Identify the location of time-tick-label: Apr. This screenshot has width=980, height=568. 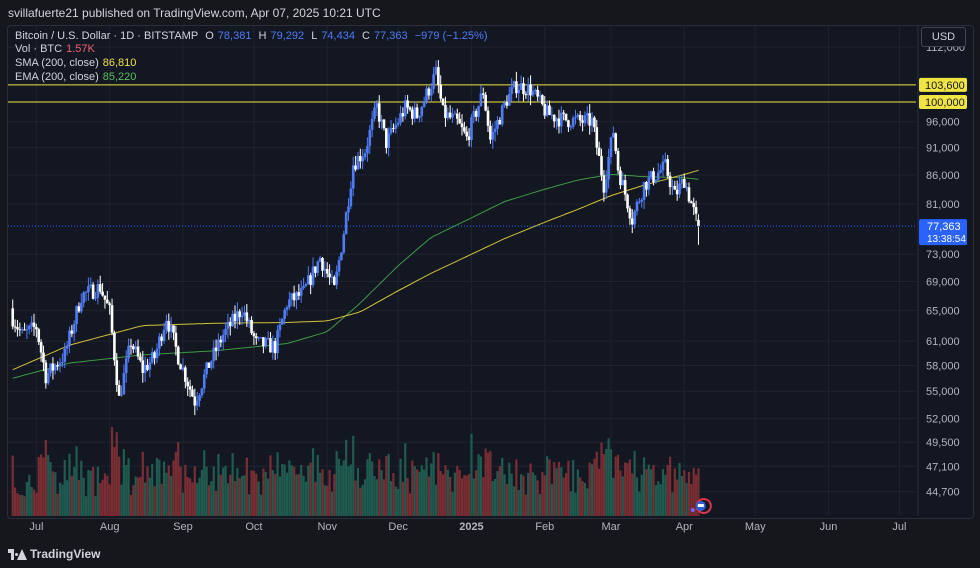
(684, 527).